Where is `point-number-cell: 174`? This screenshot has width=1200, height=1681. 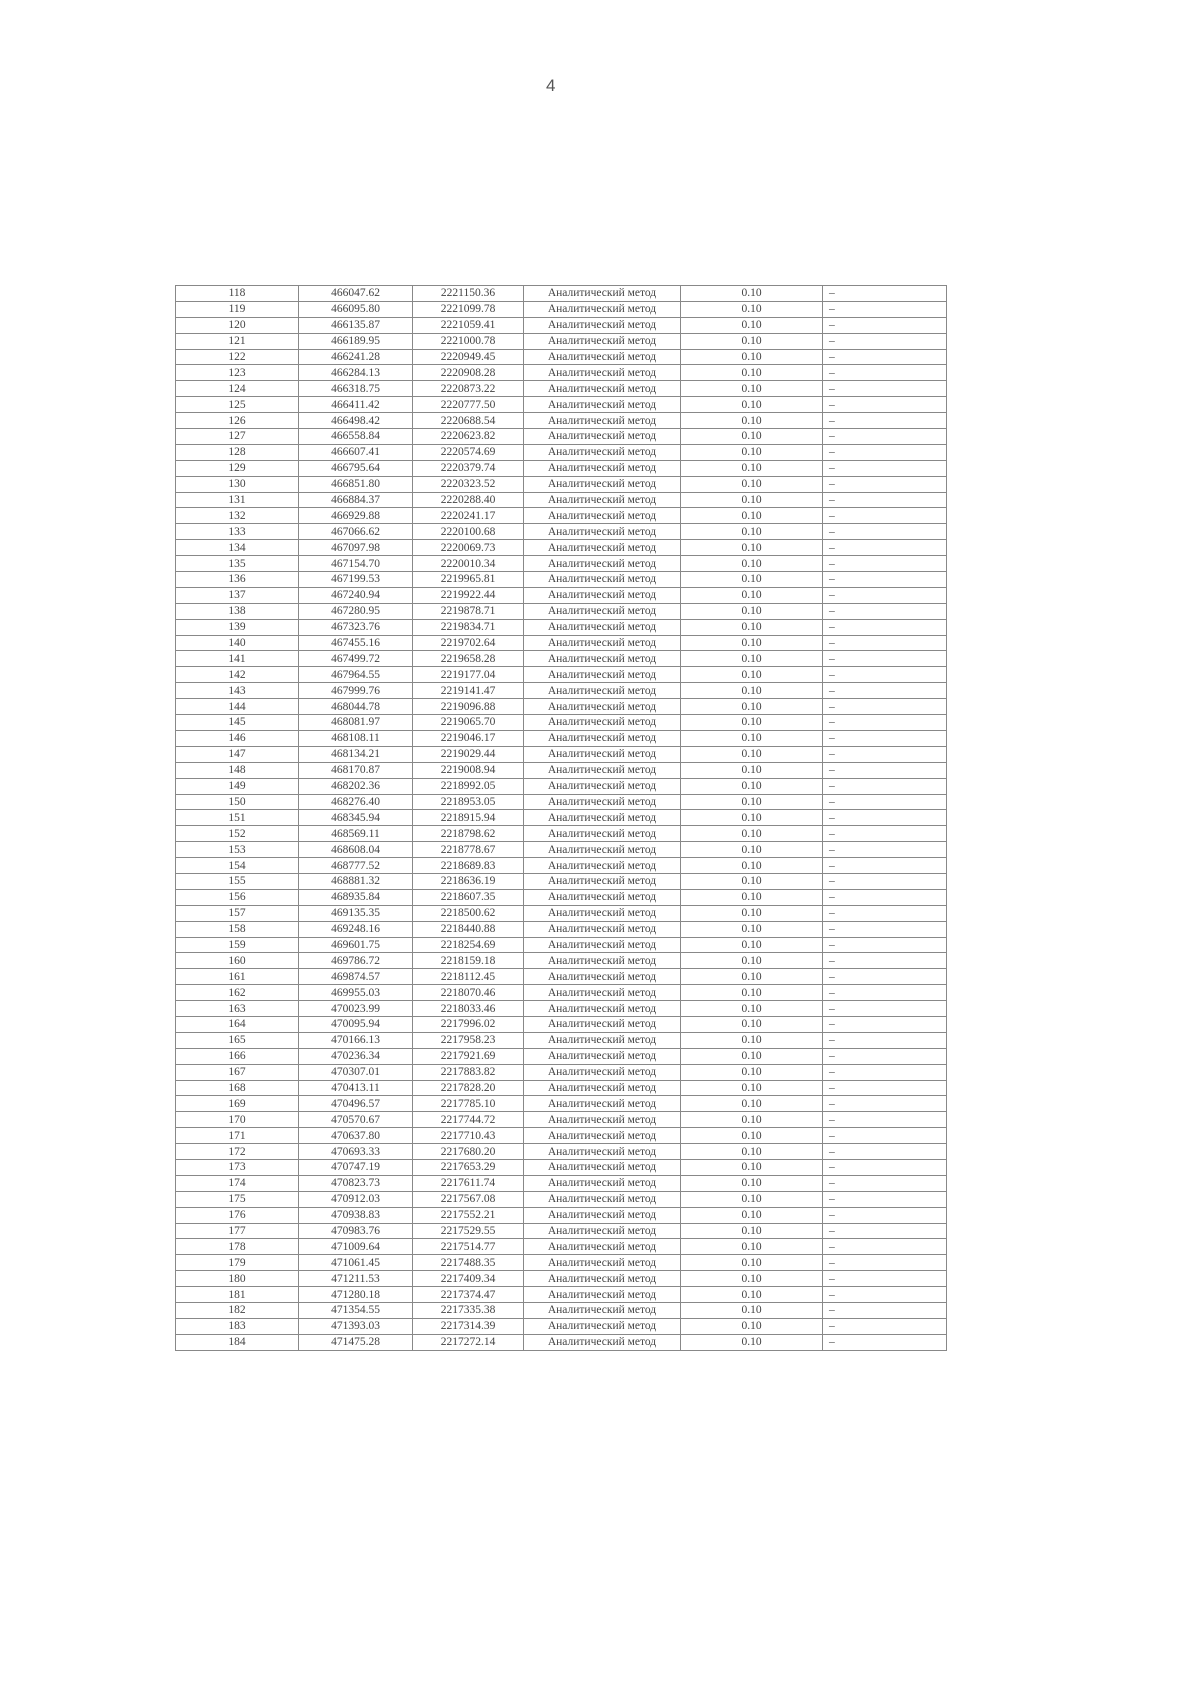 point-number-cell: 174 is located at coordinates (237, 1183).